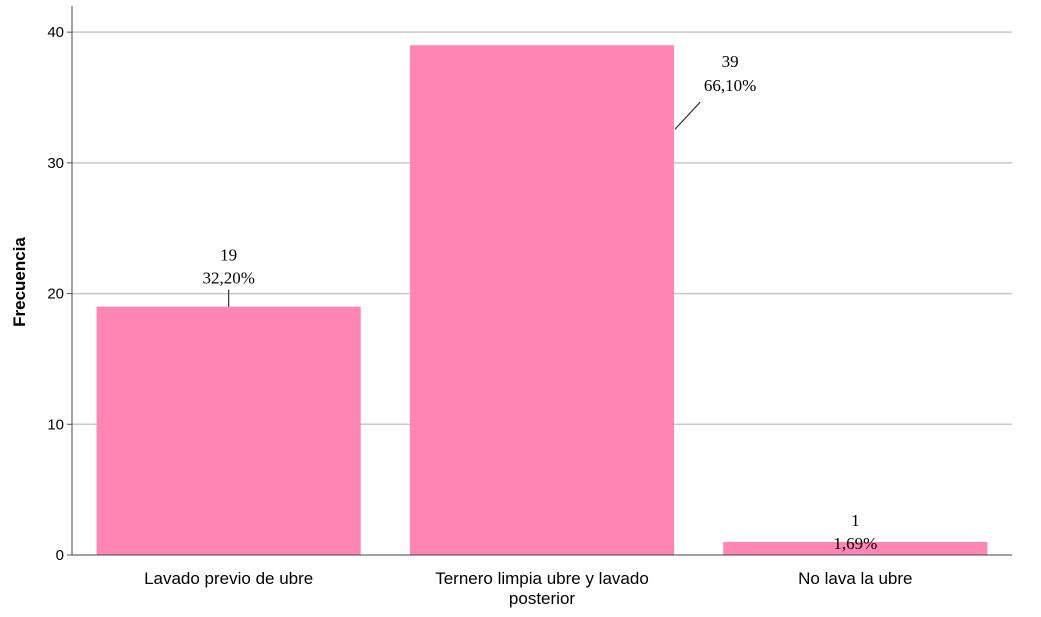  I want to click on data-label-value: 1, so click(855, 520).